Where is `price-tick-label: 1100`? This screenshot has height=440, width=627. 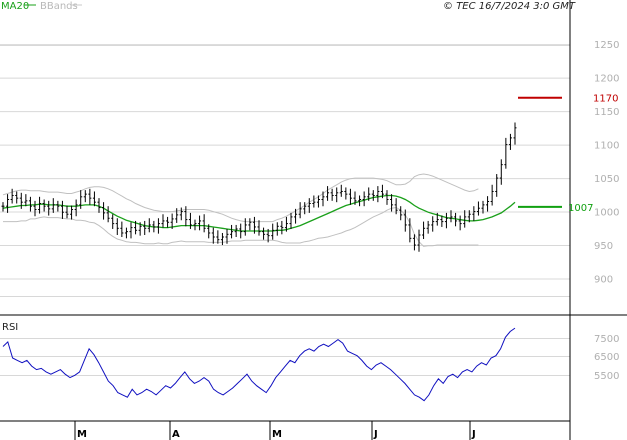
price-tick-label: 1100 is located at coordinates (606, 146).